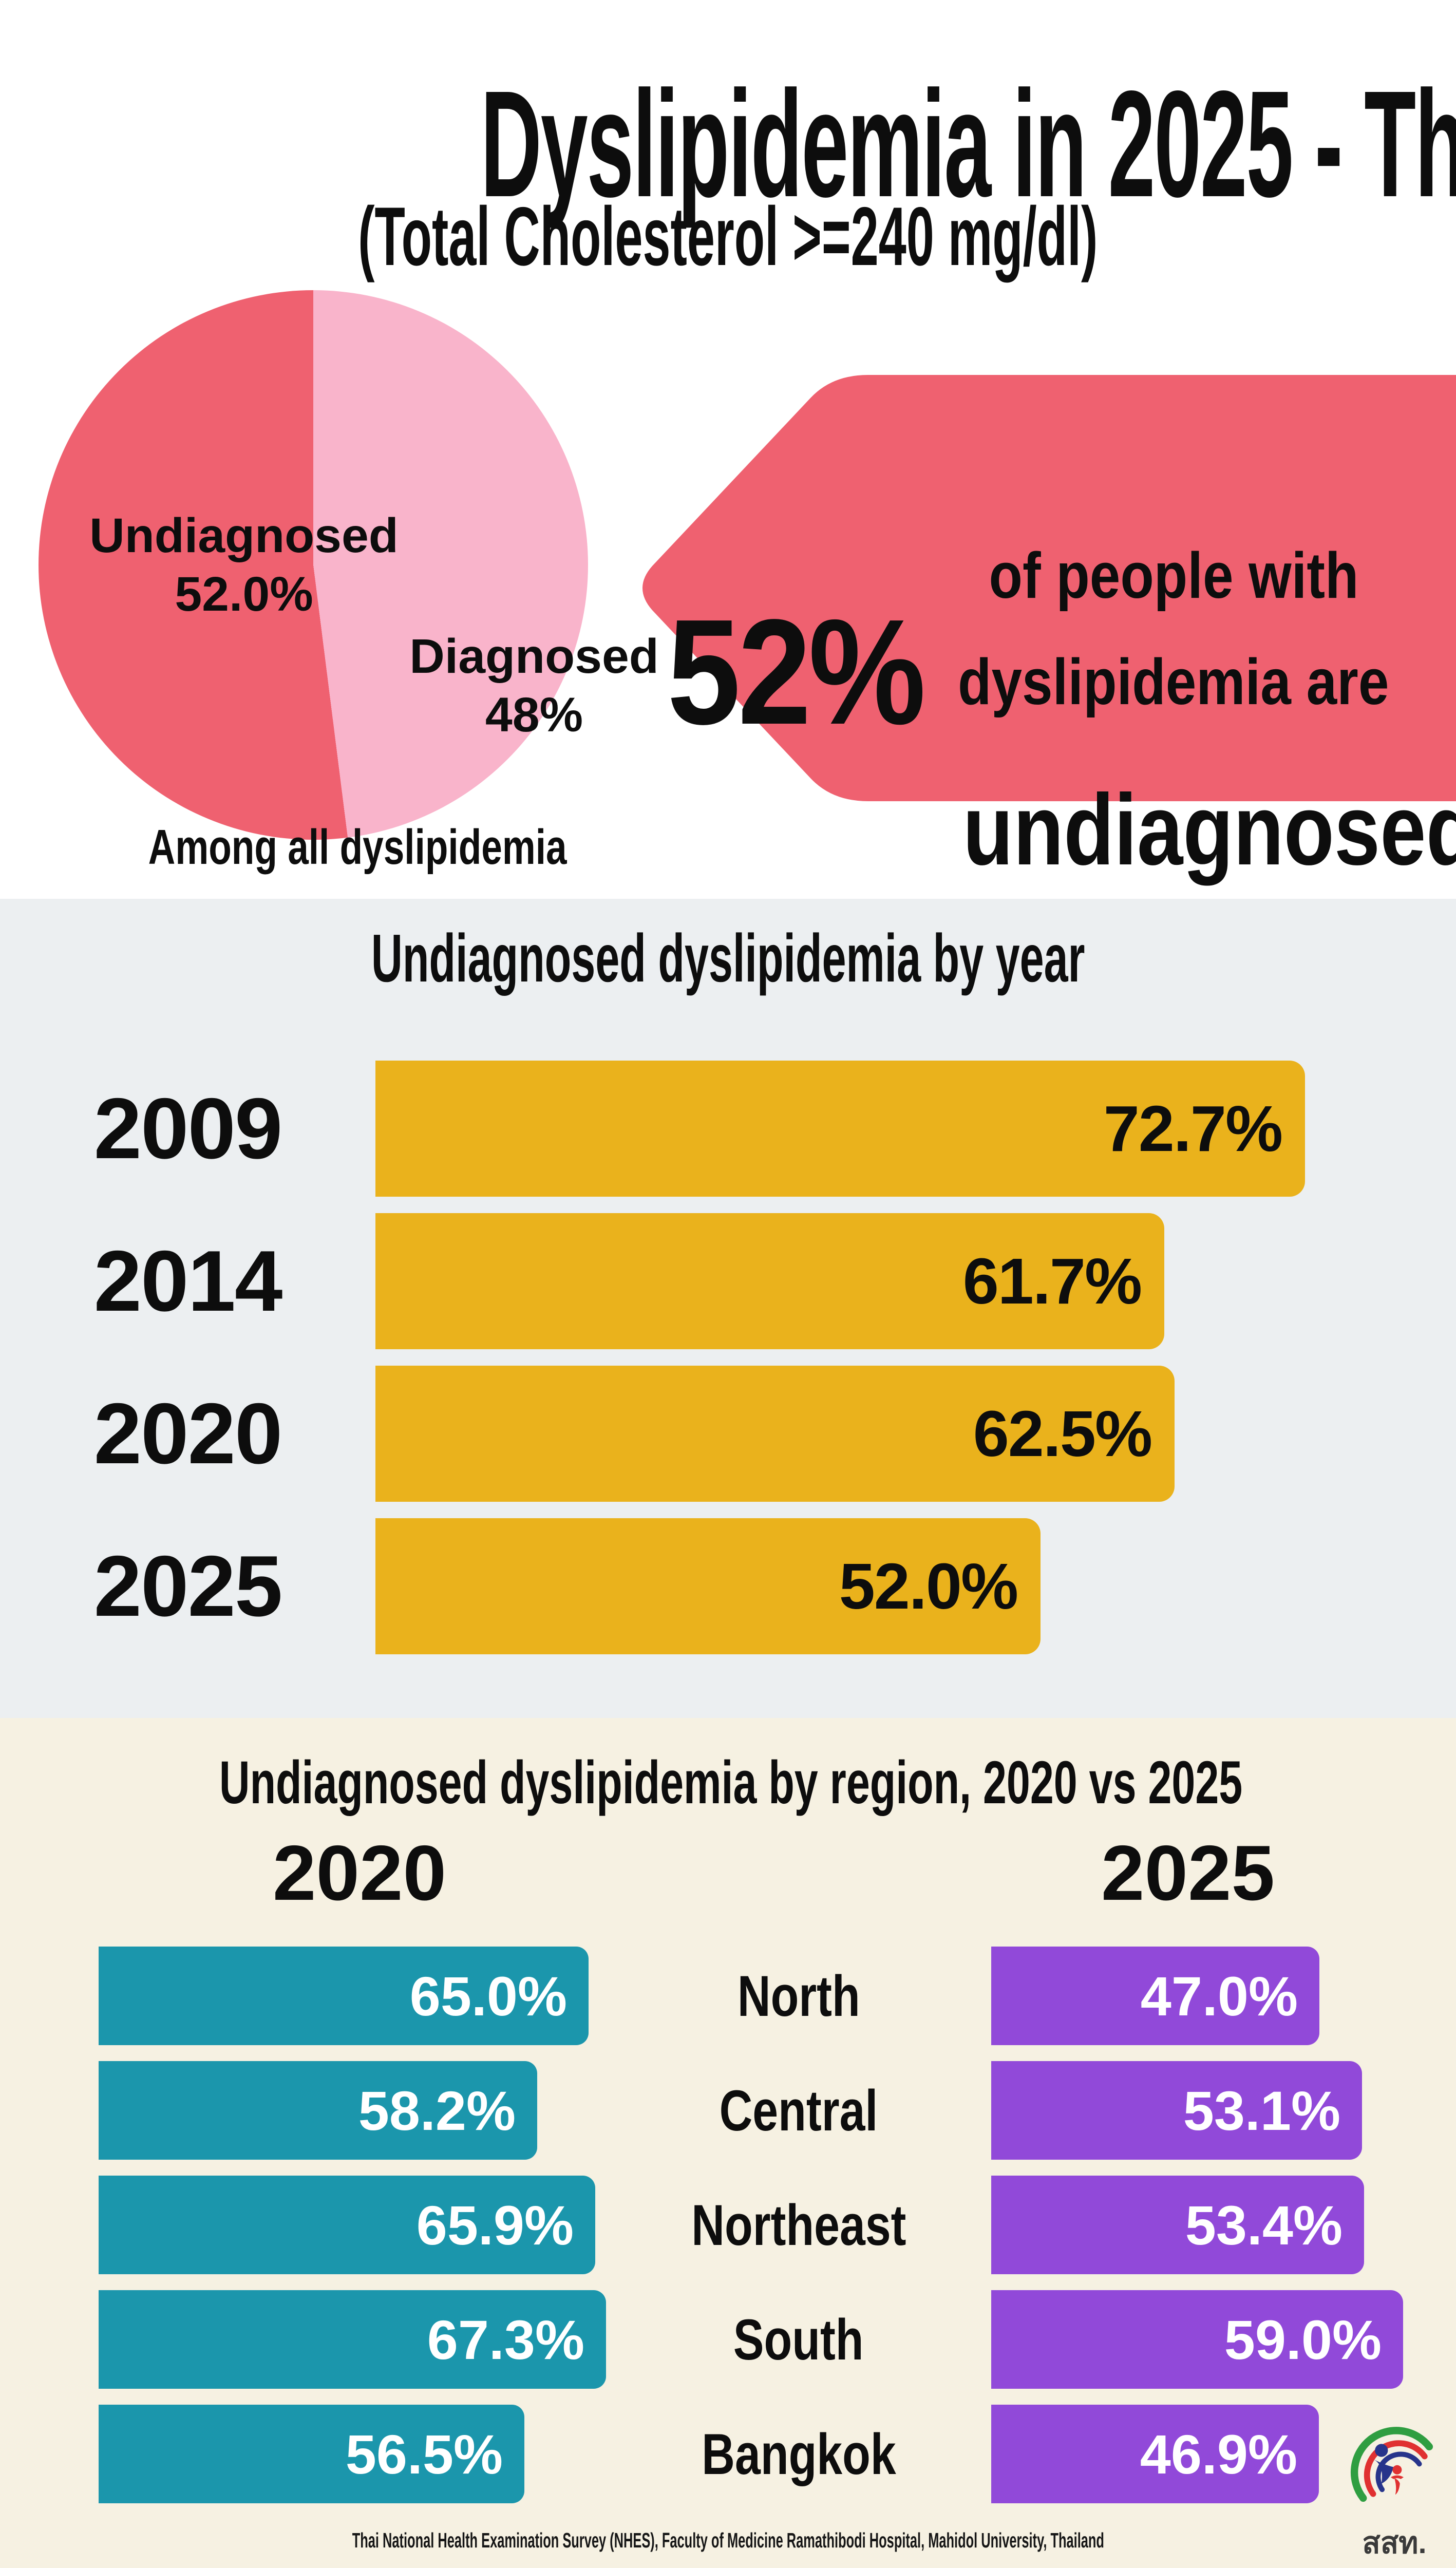 This screenshot has width=1456, height=2568. Describe the element at coordinates (188, 1281) in the screenshot. I see `year-axis-label: 2014` at that location.